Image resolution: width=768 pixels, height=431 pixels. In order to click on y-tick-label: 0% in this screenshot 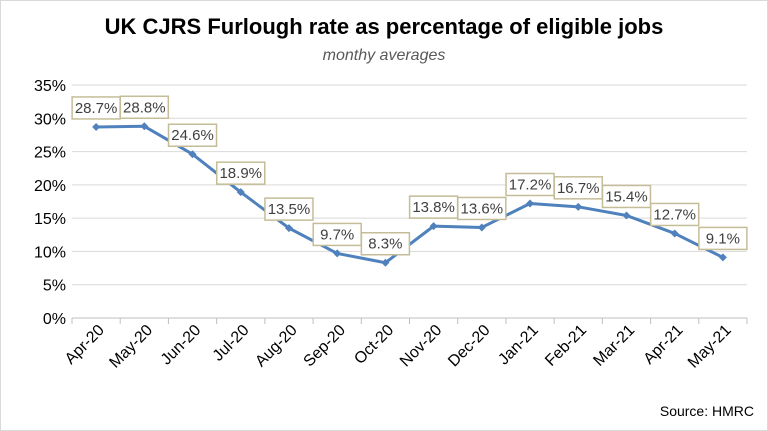, I will do `click(54, 319)`.